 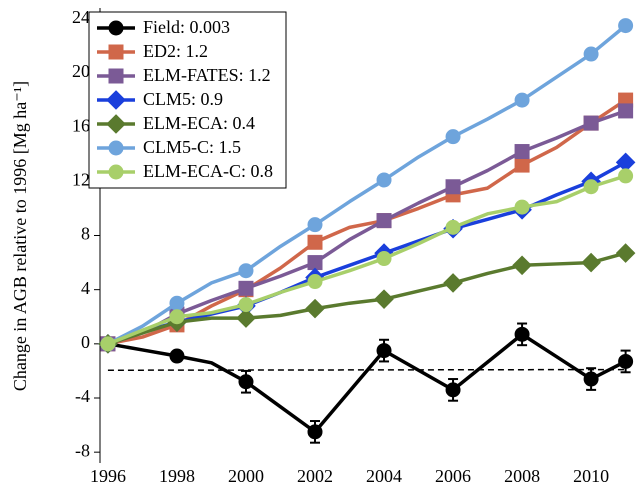 What do you see at coordinates (175, 51) in the screenshot?
I see `legend-label: ED2: 1.2` at bounding box center [175, 51].